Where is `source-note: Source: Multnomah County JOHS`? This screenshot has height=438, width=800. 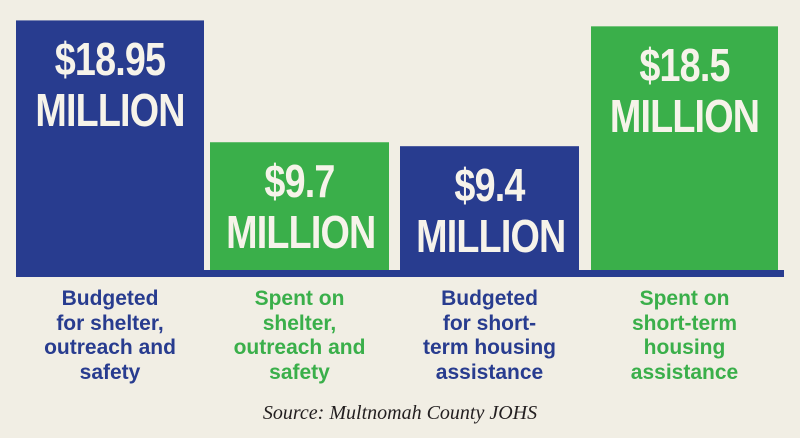 source-note: Source: Multnomah County JOHS is located at coordinates (400, 413).